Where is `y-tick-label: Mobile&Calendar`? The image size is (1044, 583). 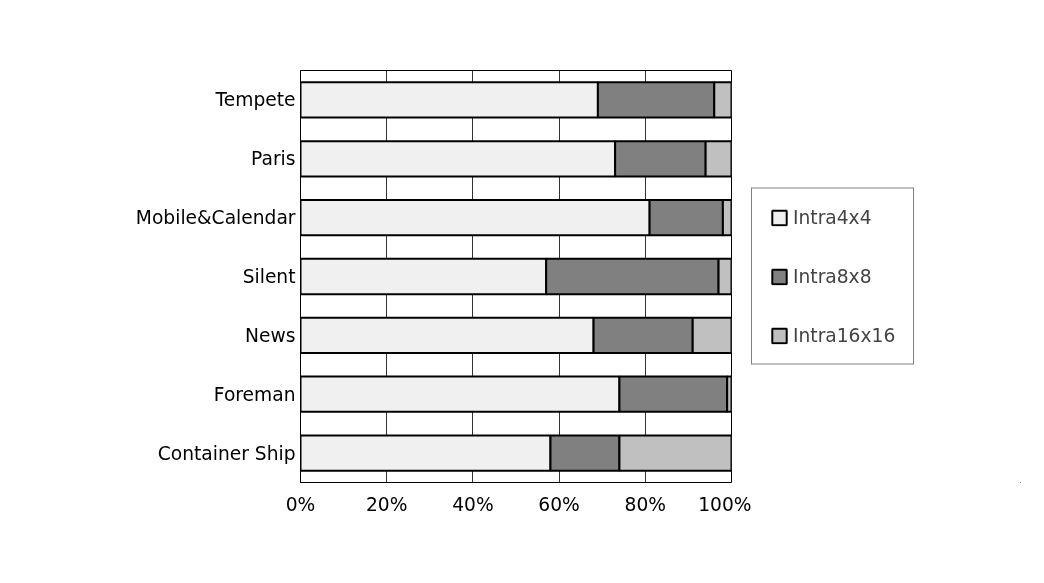
y-tick-label: Mobile&Calendar is located at coordinates (215, 218).